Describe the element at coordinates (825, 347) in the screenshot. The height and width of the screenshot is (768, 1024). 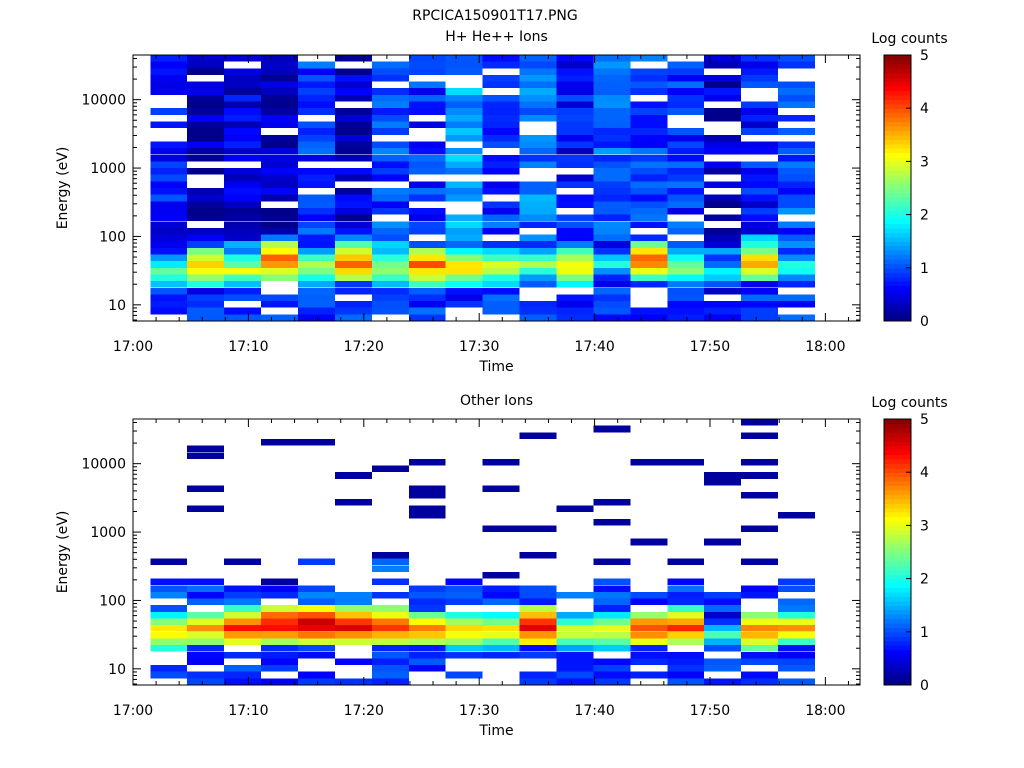
I see `x-tick-label: 18:00` at that location.